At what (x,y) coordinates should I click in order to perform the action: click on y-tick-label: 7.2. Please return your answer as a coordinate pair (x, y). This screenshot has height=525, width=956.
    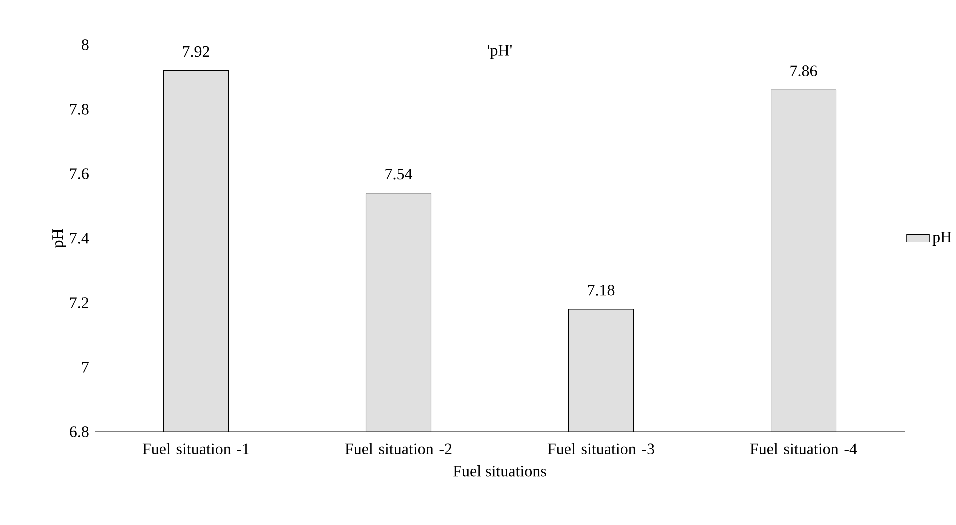
    Looking at the image, I should click on (79, 303).